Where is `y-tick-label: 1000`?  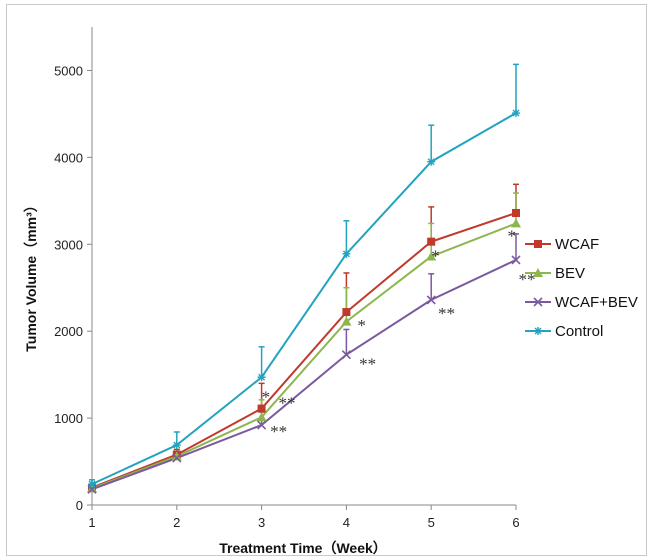 y-tick-label: 1000 is located at coordinates (68, 418).